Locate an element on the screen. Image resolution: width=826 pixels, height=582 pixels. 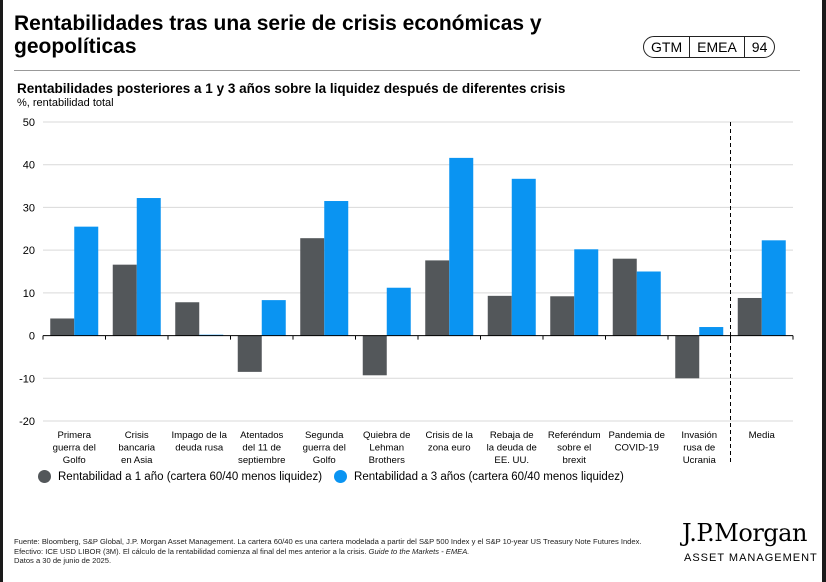
x-category-label-line: rusa de is located at coordinates (699, 448).